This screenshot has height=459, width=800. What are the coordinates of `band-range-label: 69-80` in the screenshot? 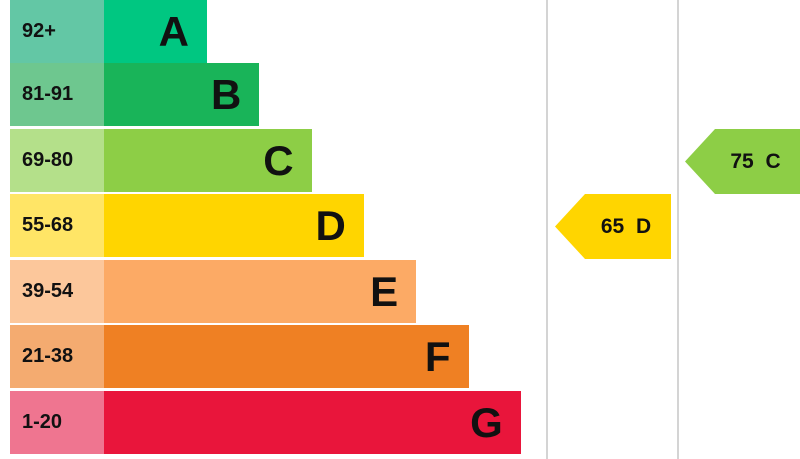 It's located at (57, 160).